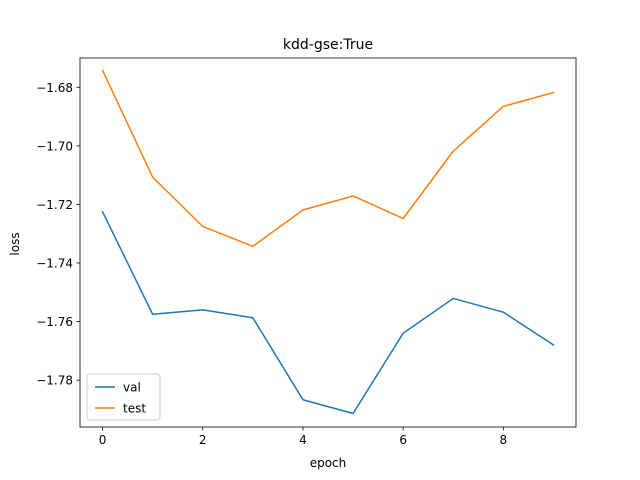 The height and width of the screenshot is (480, 640). Describe the element at coordinates (203, 440) in the screenshot. I see `x-tick-label: 2` at that location.